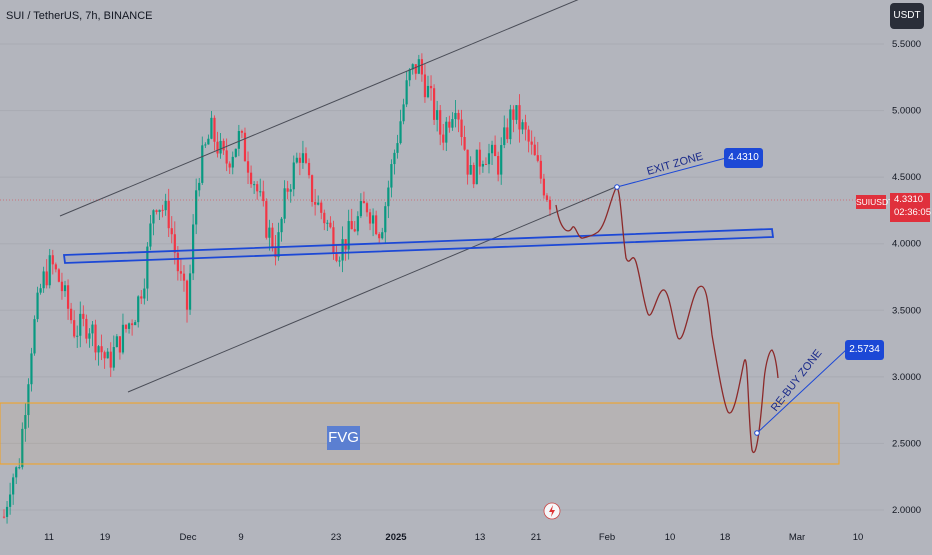 This screenshot has height=555, width=932. I want to click on support-zone-rect, so click(418, 246).